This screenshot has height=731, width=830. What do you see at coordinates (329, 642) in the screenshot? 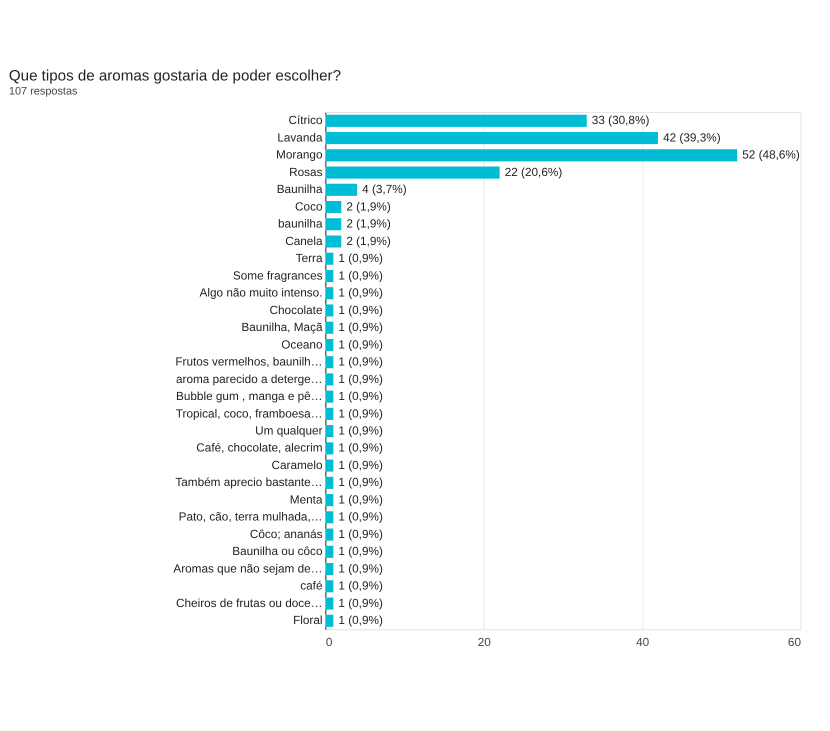
I see `x-tick-label: 0` at bounding box center [329, 642].